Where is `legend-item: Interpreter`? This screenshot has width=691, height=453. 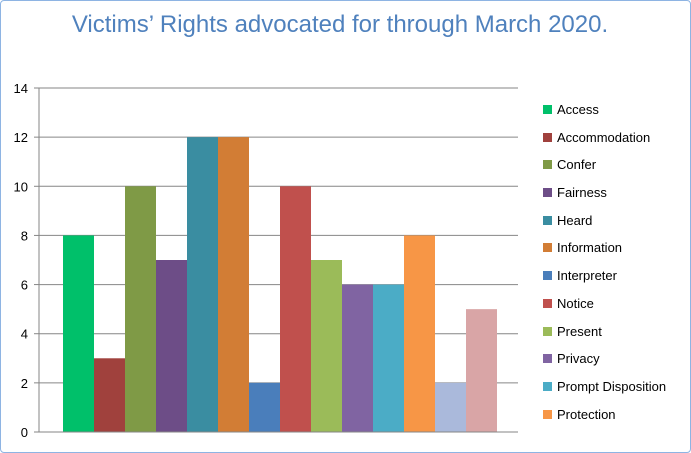
legend-item: Interpreter is located at coordinates (615, 276).